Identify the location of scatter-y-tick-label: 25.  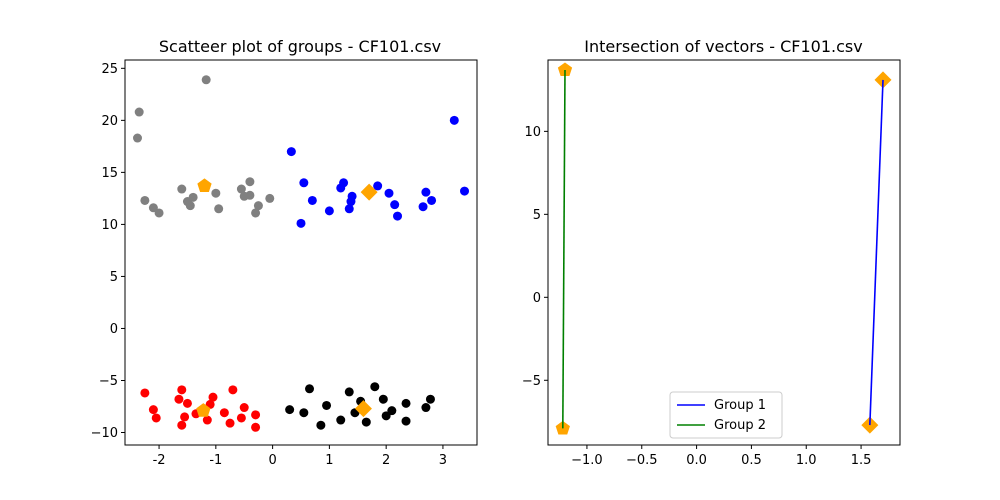
(109, 69).